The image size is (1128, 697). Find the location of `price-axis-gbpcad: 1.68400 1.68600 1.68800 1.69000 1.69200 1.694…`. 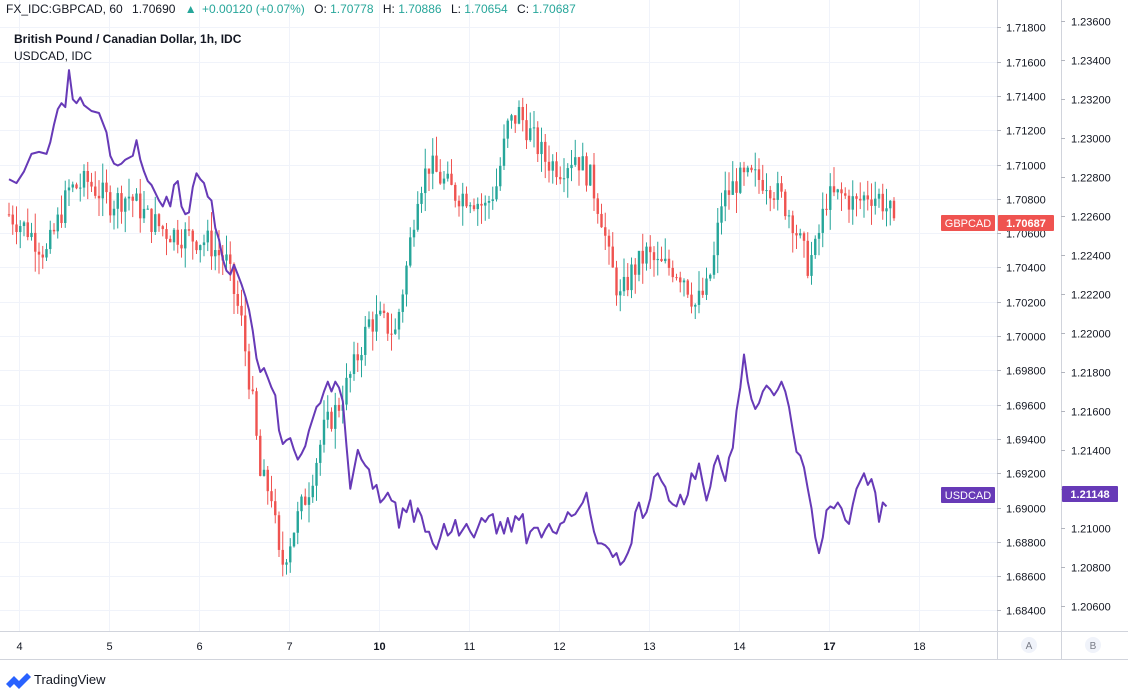

price-axis-gbpcad: 1.68400 1.68600 1.68800 1.69000 1.69200 1.694… is located at coordinates (1021, 320).